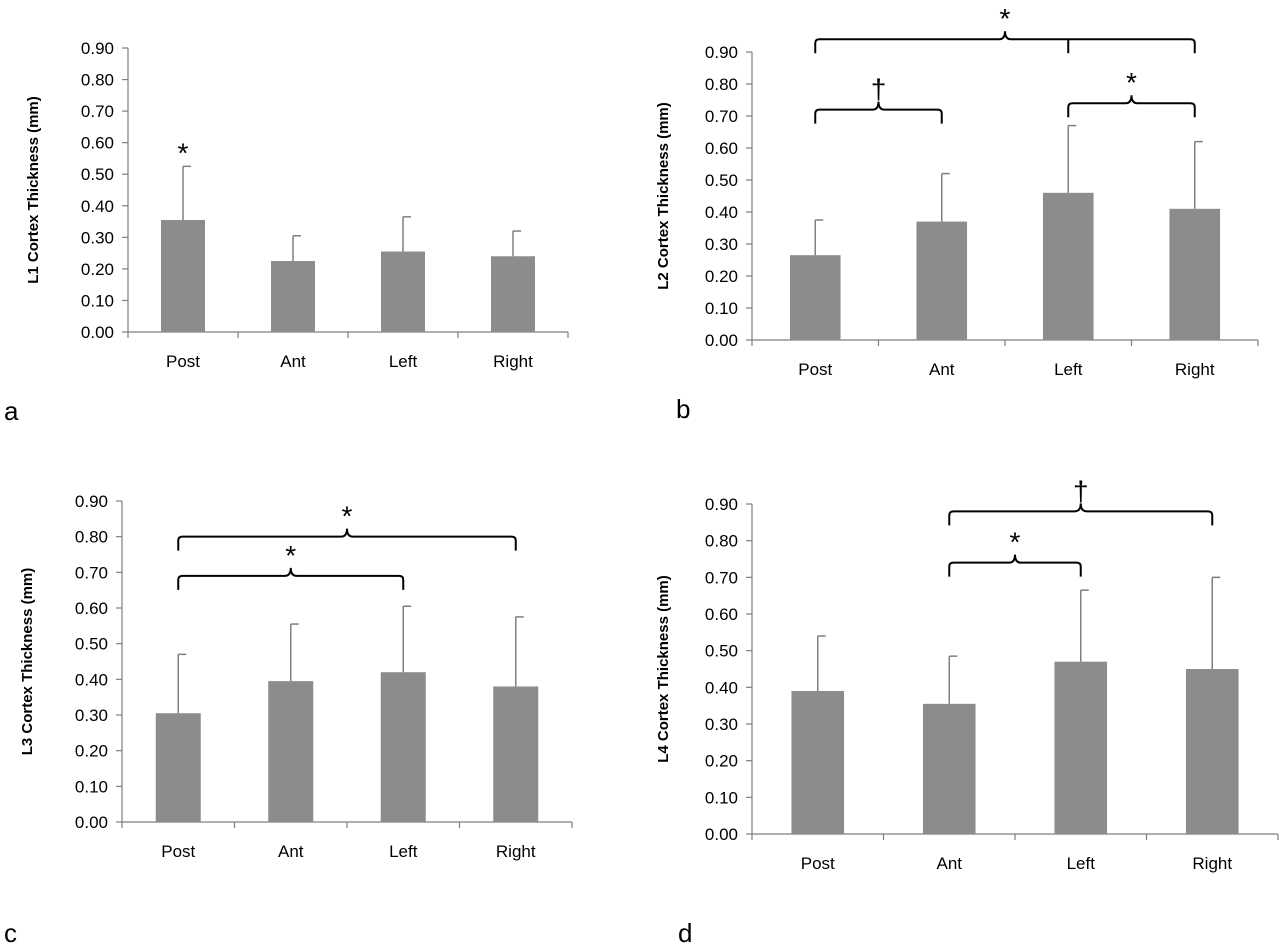 This screenshot has height=944, width=1280. I want to click on panel-label: a, so click(11, 411).